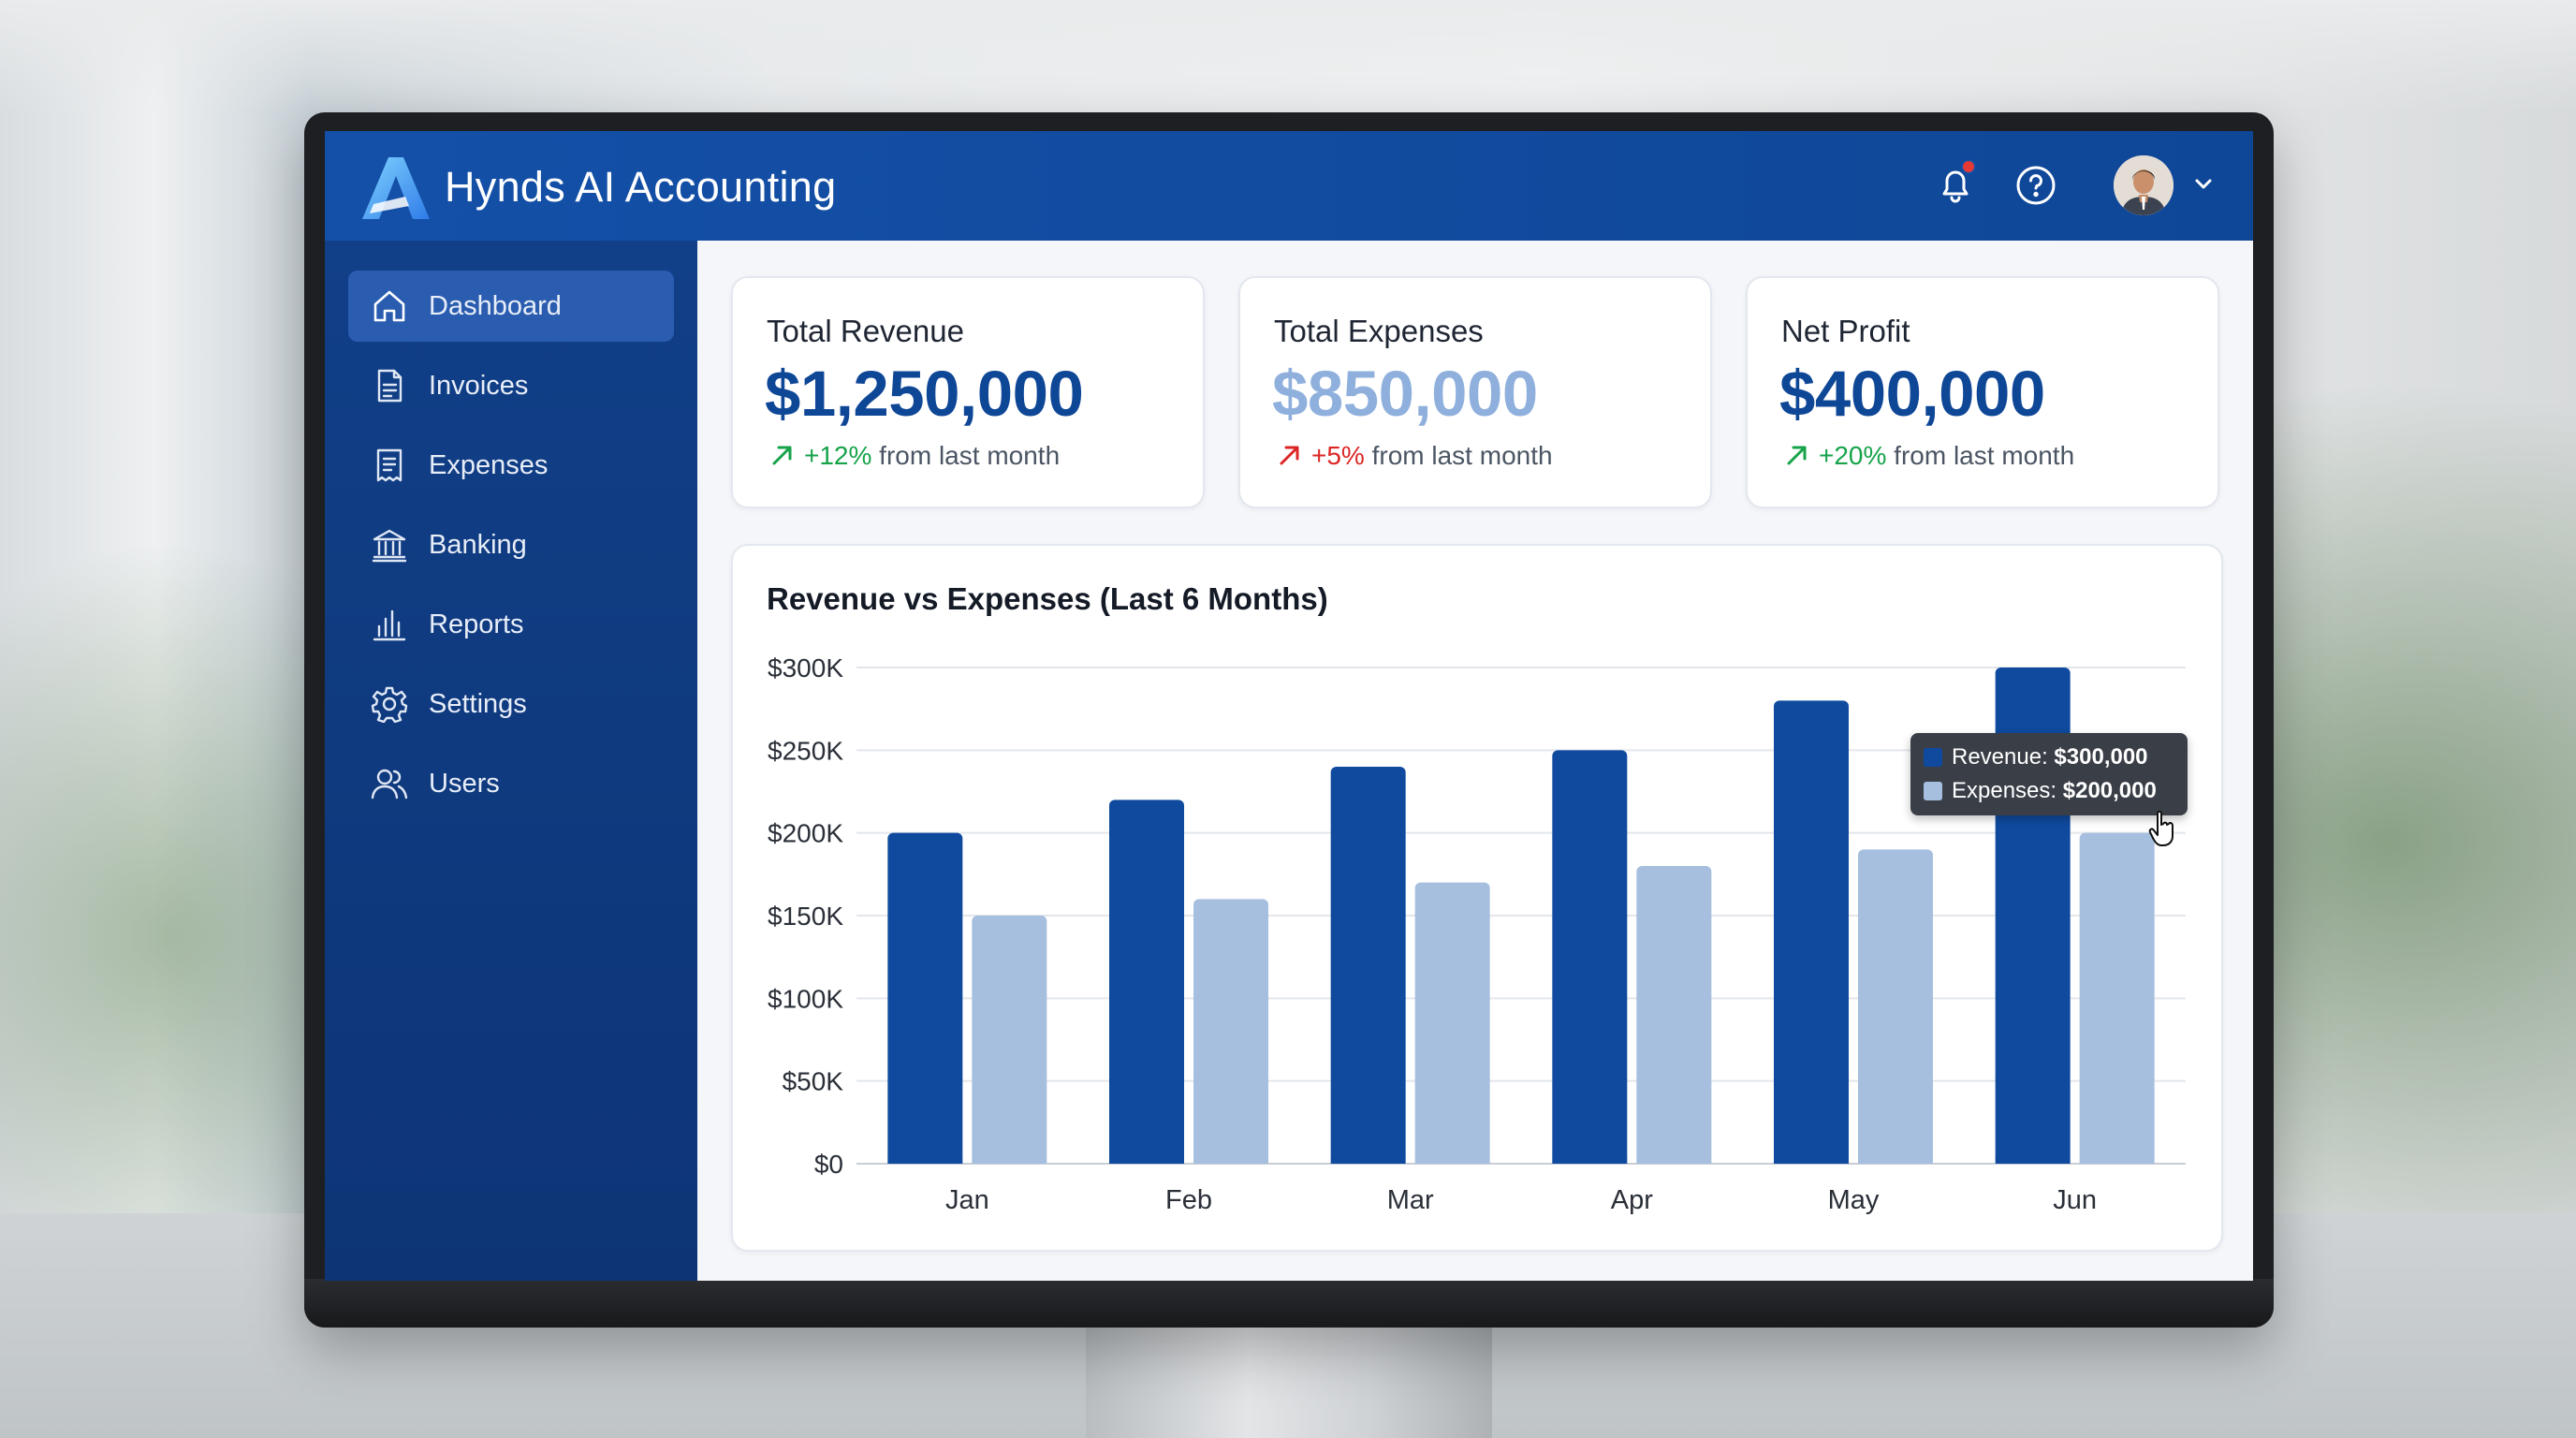 This screenshot has height=1438, width=2576. Describe the element at coordinates (1933, 757) in the screenshot. I see `tooltip-swatch-revenue` at that location.